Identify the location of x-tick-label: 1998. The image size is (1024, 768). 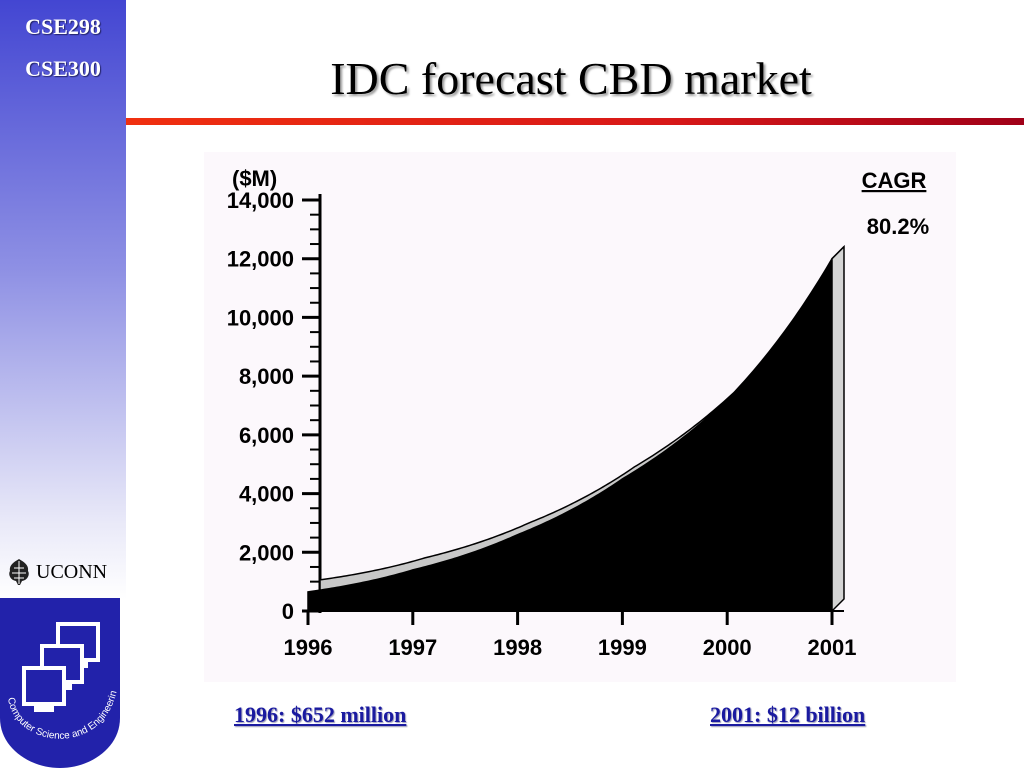
(517, 647).